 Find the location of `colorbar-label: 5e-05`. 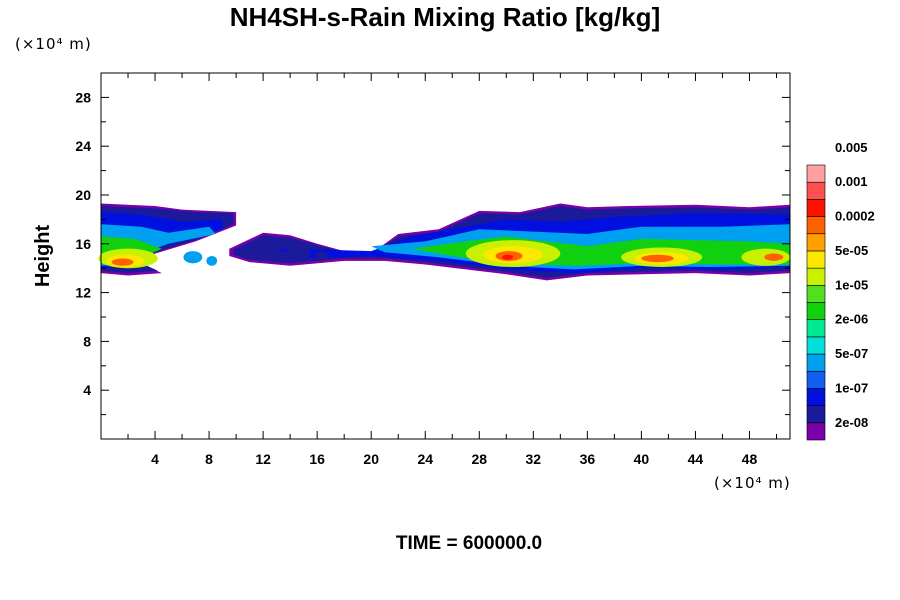

colorbar-label: 5e-05 is located at coordinates (851, 250).